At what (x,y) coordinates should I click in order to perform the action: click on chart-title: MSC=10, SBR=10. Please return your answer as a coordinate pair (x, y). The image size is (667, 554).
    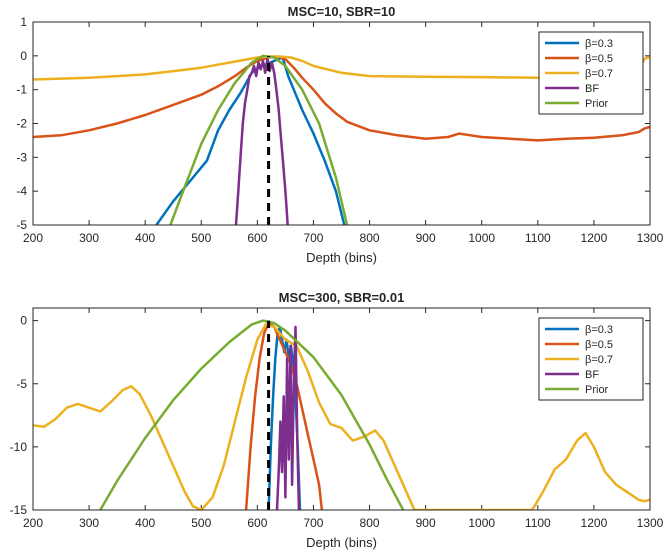
    Looking at the image, I should click on (342, 11).